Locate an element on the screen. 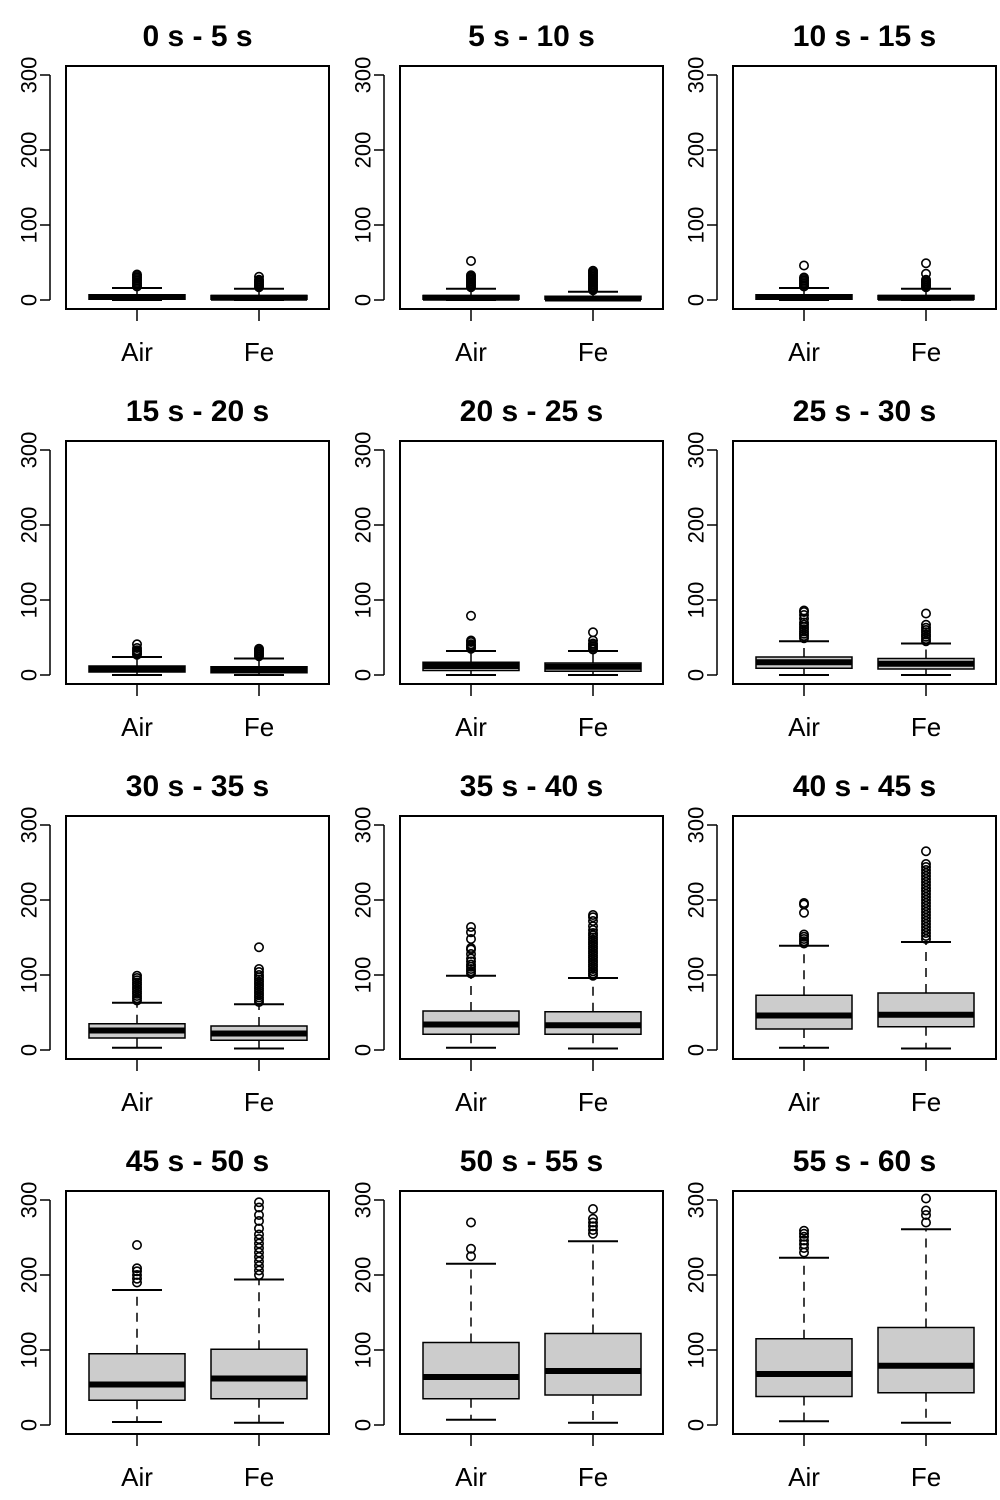 Image resolution: width=1000 pixels, height=1500 pixels. panel-8: 35 s - 40 s 0 100 200 300 Air Fe is located at coordinates (507, 943).